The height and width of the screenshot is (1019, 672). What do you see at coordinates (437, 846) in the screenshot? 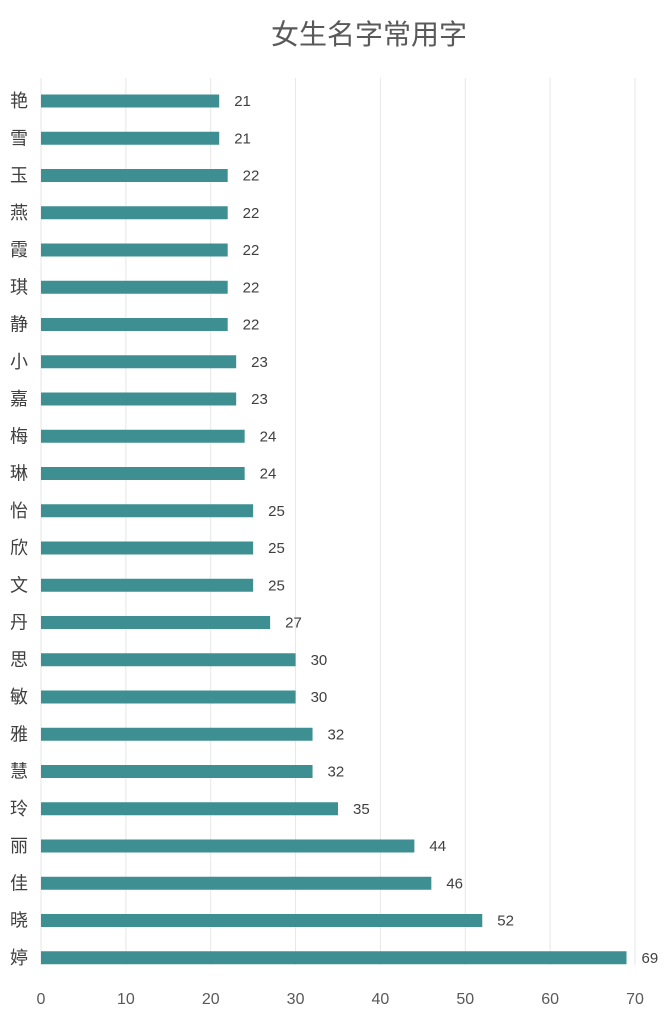
I see `data-label: 44` at bounding box center [437, 846].